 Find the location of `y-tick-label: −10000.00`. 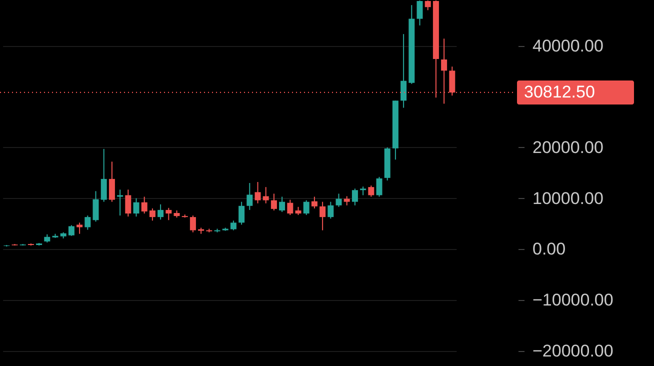

y-tick-label: −10000.00 is located at coordinates (573, 300).